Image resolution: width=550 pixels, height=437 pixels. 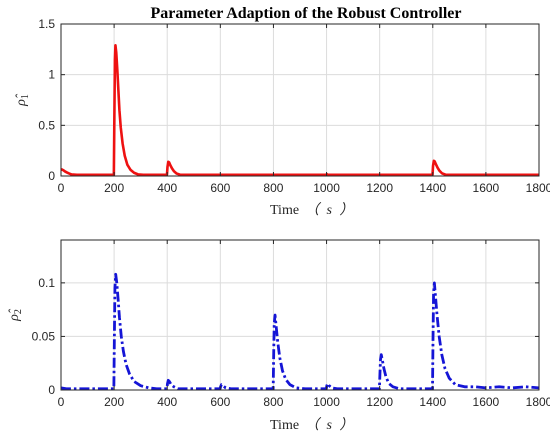 What do you see at coordinates (61, 402) in the screenshot?
I see `xtick-label-rho2-0: 0` at bounding box center [61, 402].